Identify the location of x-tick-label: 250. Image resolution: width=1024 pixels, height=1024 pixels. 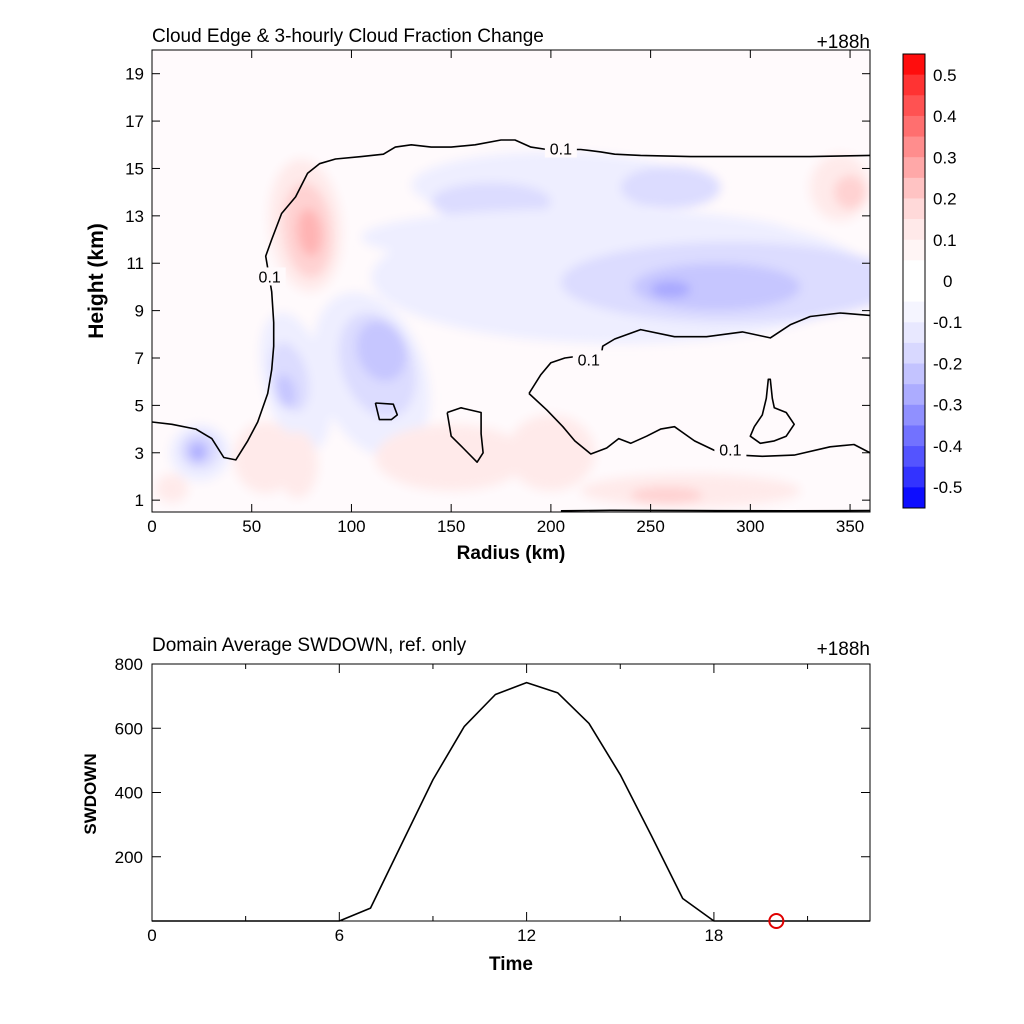
(650, 526).